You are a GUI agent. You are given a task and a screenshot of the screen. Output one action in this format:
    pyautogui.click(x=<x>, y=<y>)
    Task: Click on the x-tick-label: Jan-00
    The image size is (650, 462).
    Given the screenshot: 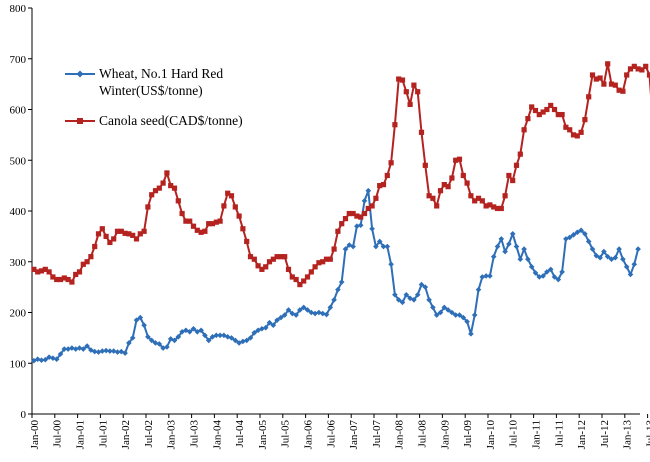 What is the action you would take?
    pyautogui.click(x=35, y=435)
    